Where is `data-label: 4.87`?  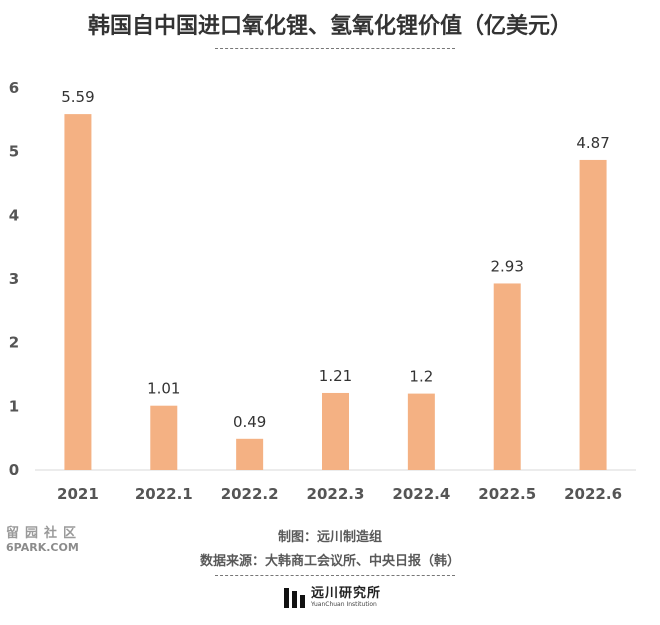 data-label: 4.87 is located at coordinates (592, 143).